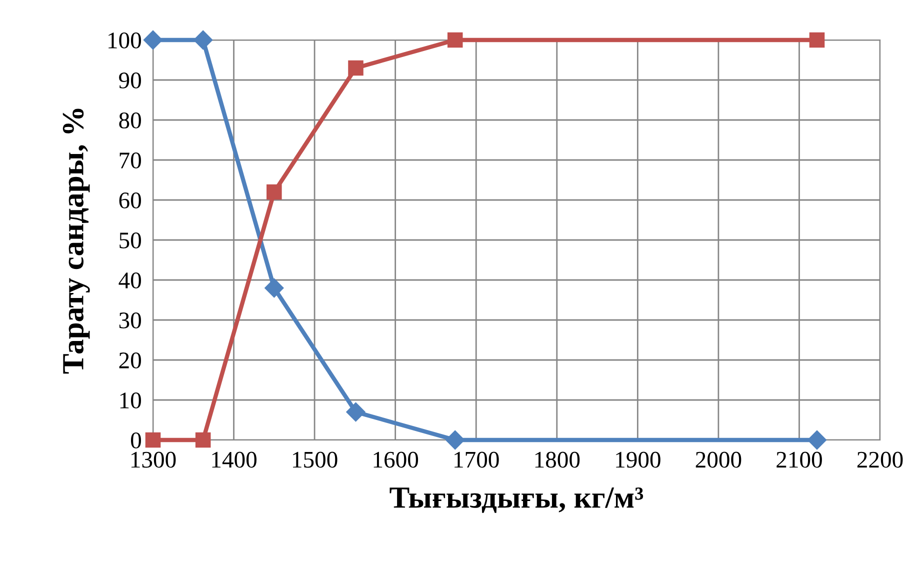 This screenshot has height=563, width=924. What do you see at coordinates (638, 460) in the screenshot?
I see `x-tick-label: 1900` at bounding box center [638, 460].